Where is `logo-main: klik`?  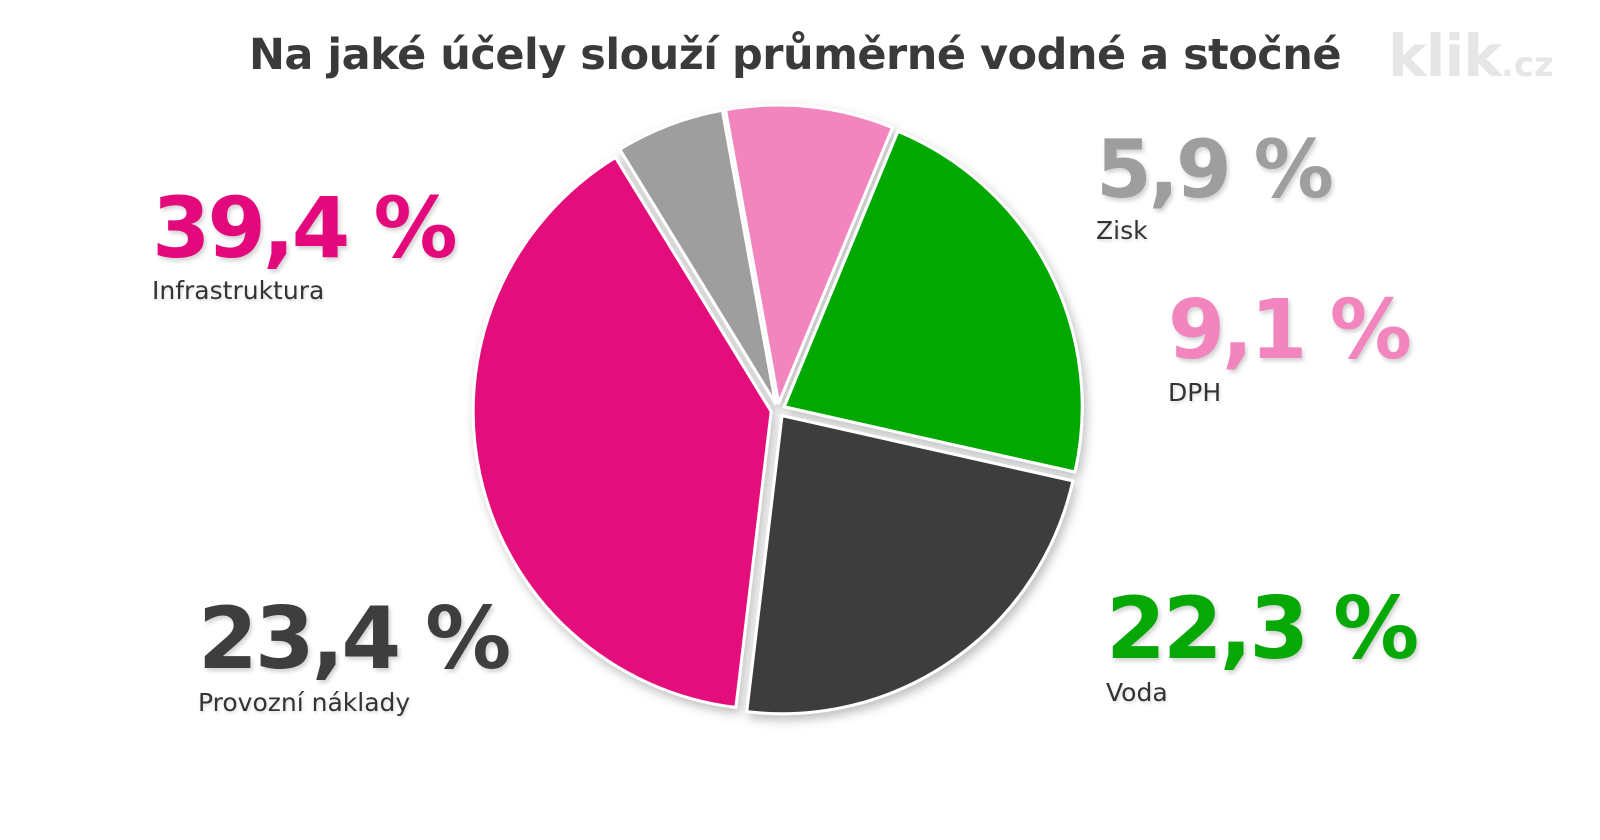 logo-main: klik is located at coordinates (1445, 56).